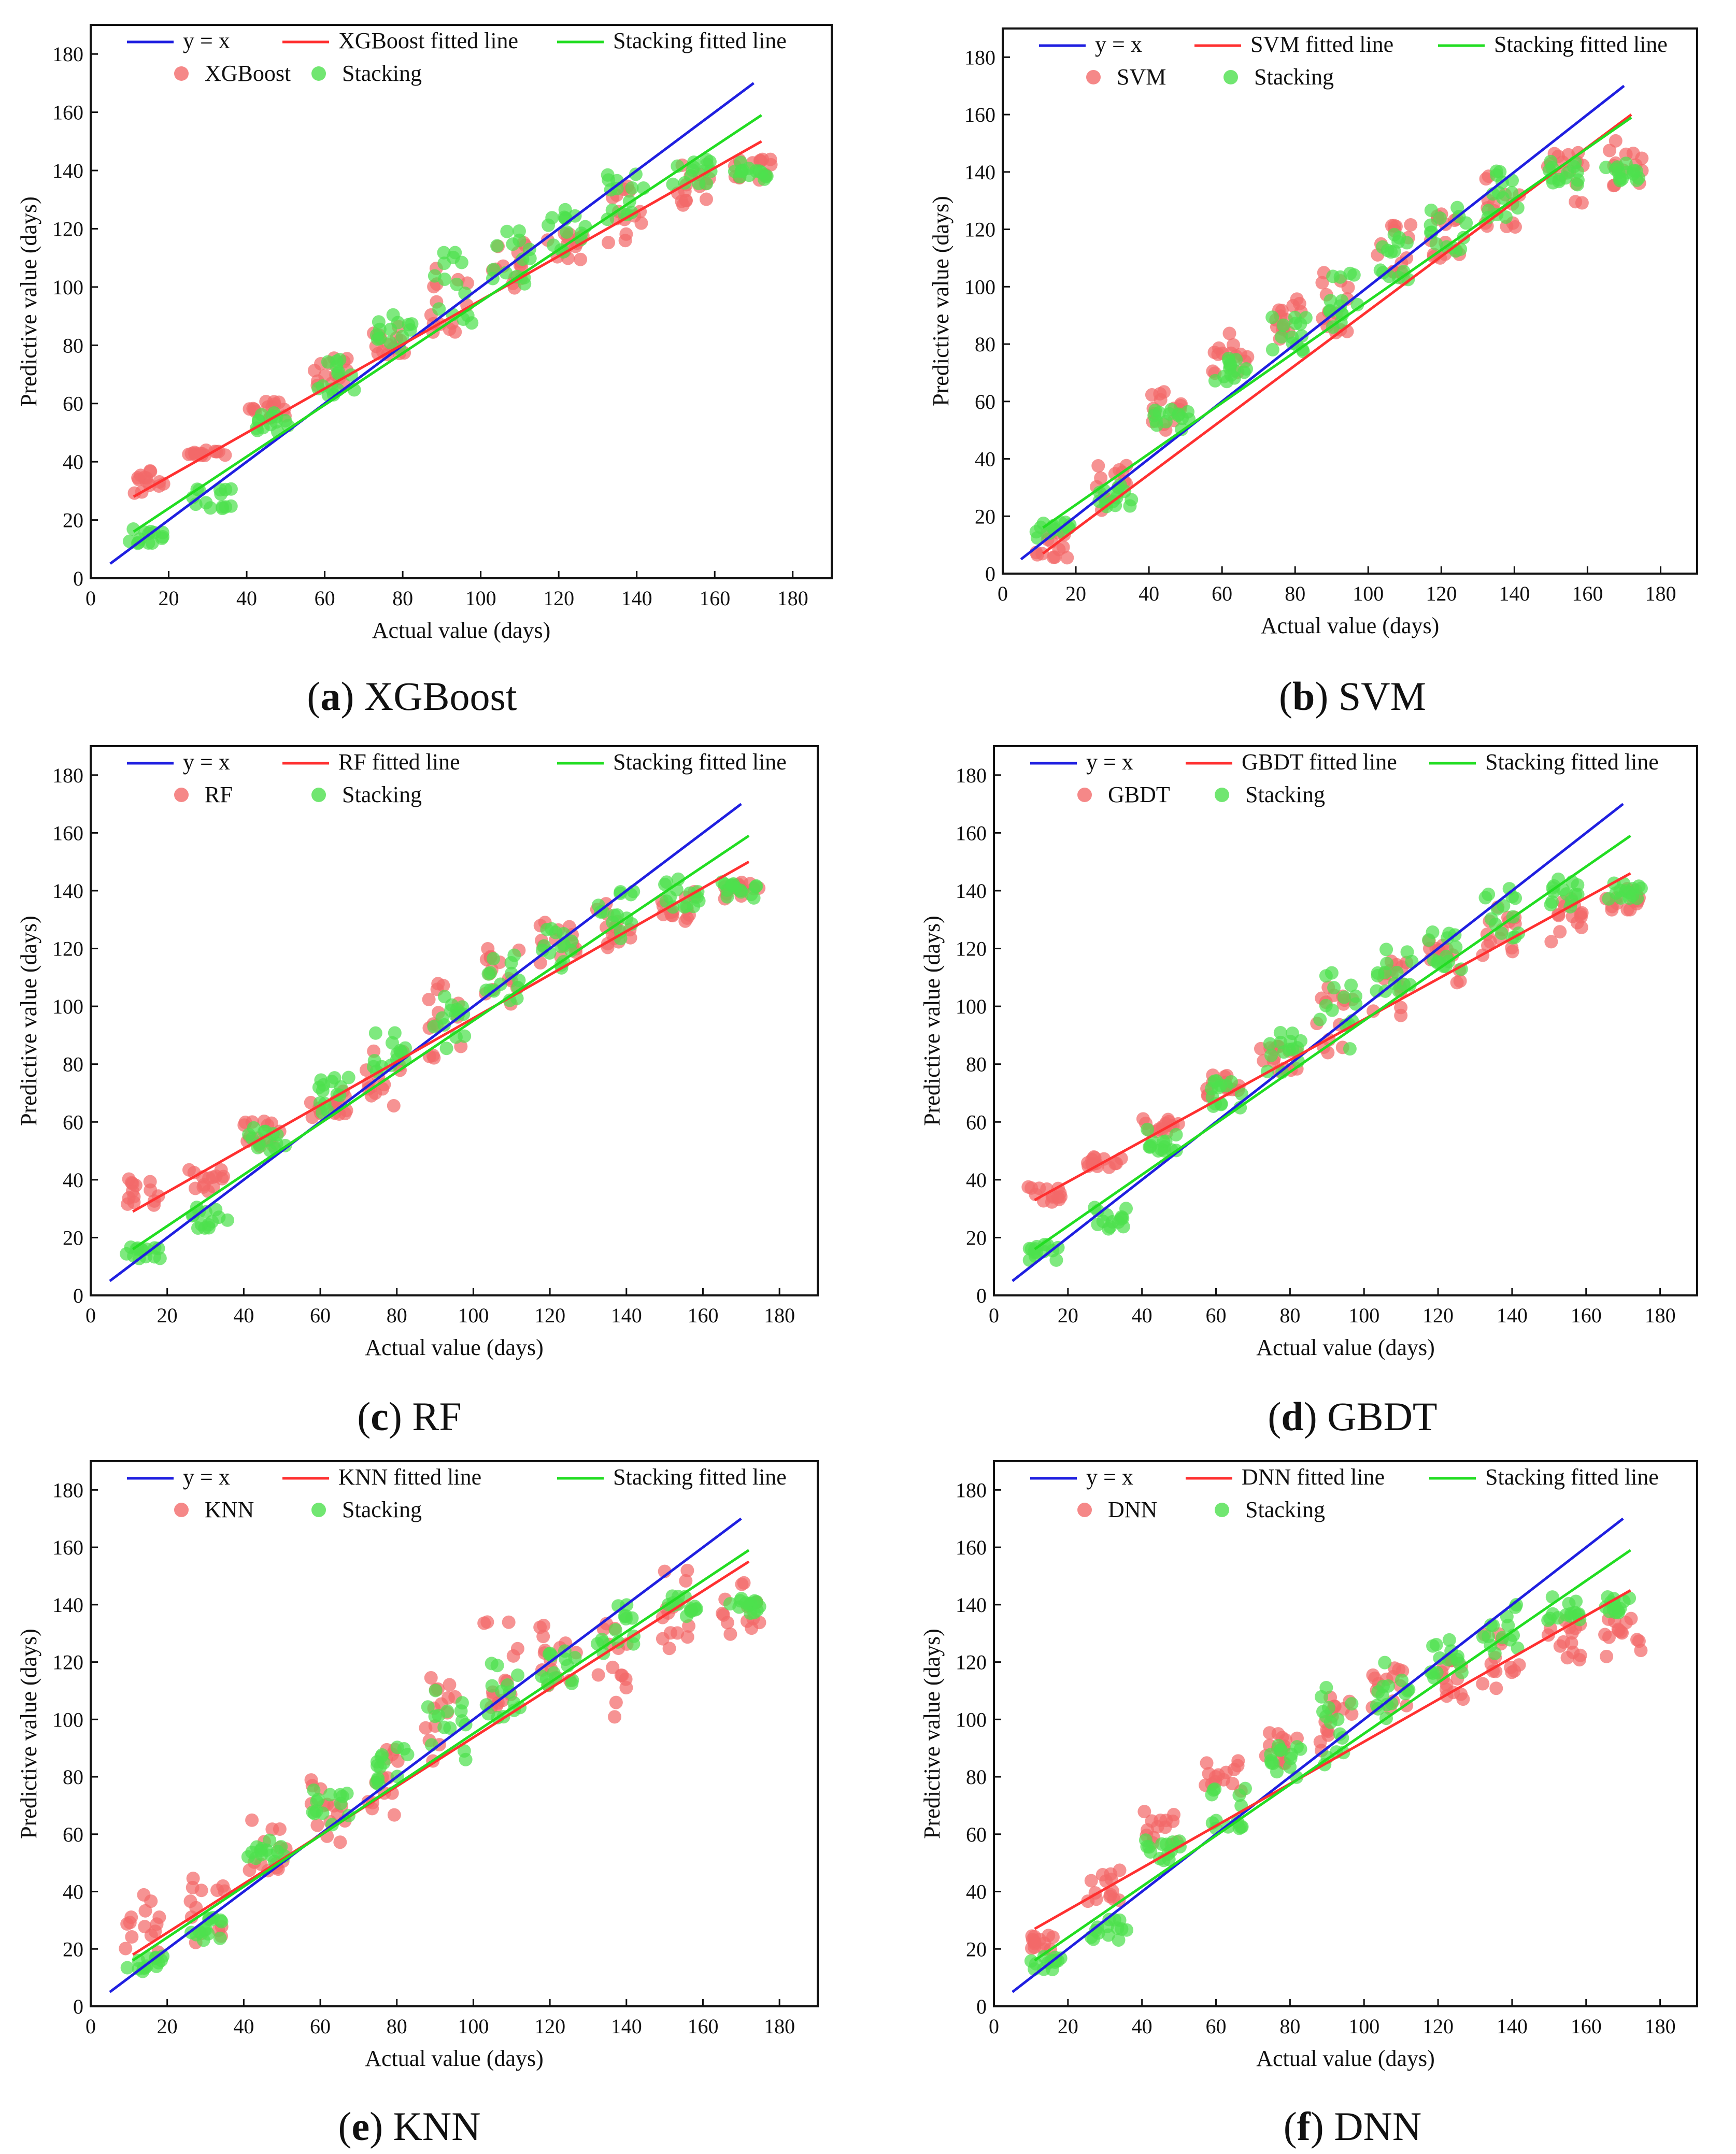 Image resolution: width=1736 pixels, height=2154 pixels. What do you see at coordinates (1141, 77) in the screenshot?
I see `legend-label-model-points: SVM` at bounding box center [1141, 77].